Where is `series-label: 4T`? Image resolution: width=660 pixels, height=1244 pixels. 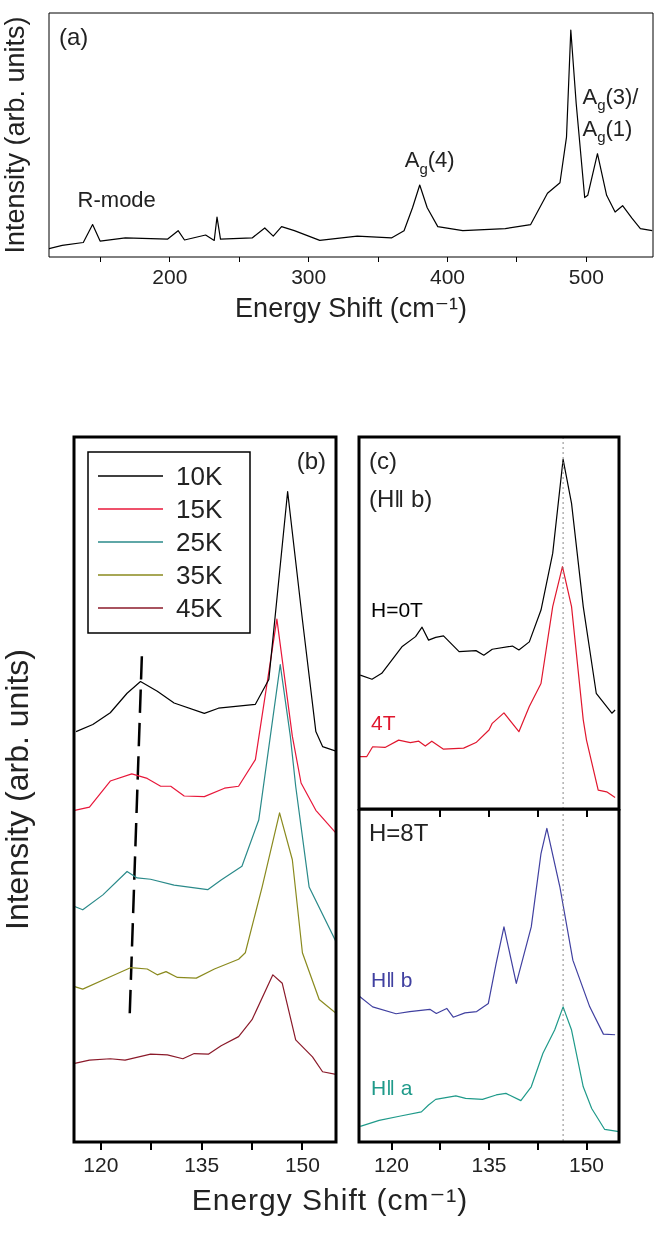
series-label: 4T is located at coordinates (383, 723).